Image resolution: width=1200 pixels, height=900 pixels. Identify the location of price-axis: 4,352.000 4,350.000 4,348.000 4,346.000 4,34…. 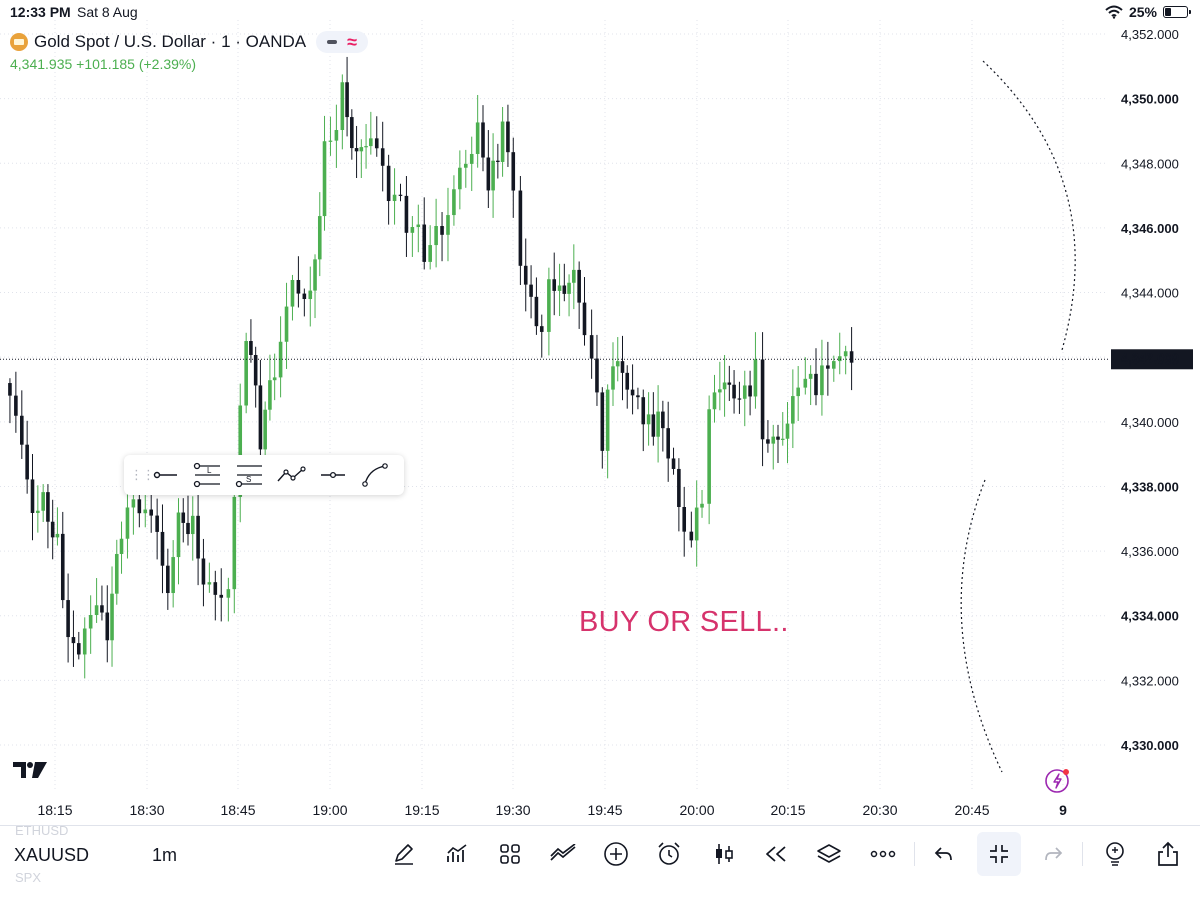
(1150, 390).